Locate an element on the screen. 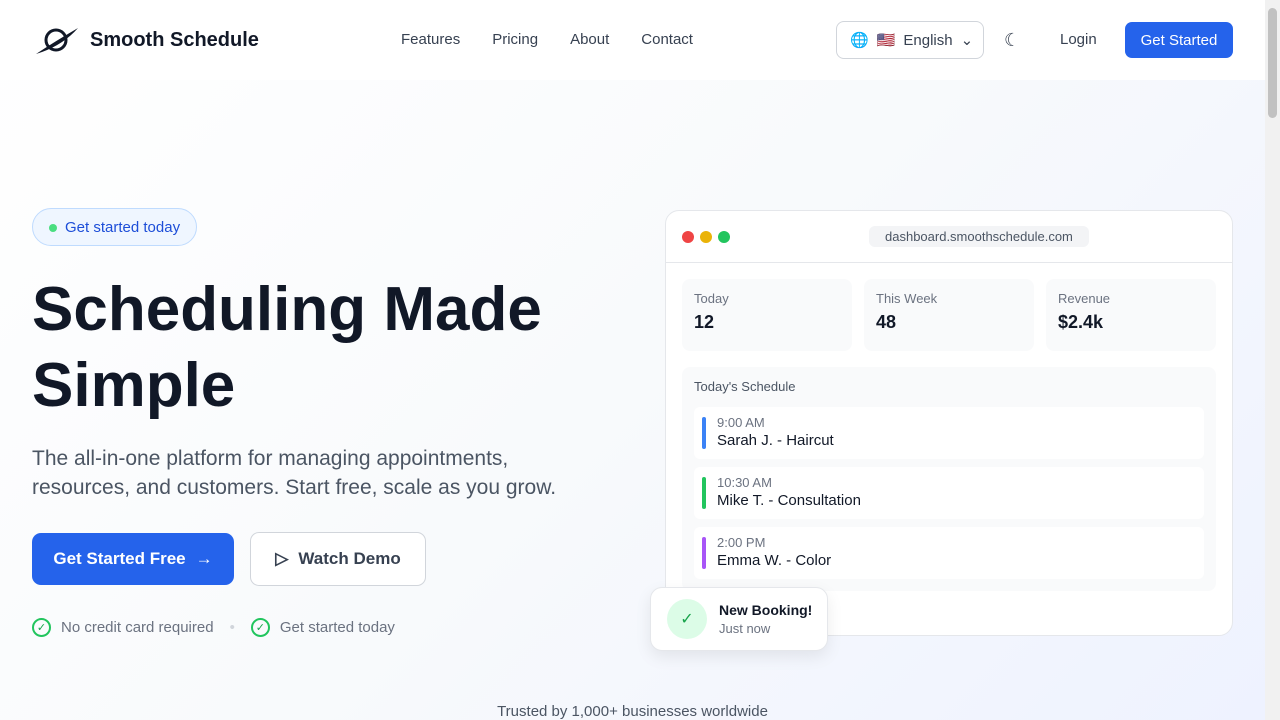 The image size is (1280, 720). brand-name: Smooth Schedule is located at coordinates (174, 39).